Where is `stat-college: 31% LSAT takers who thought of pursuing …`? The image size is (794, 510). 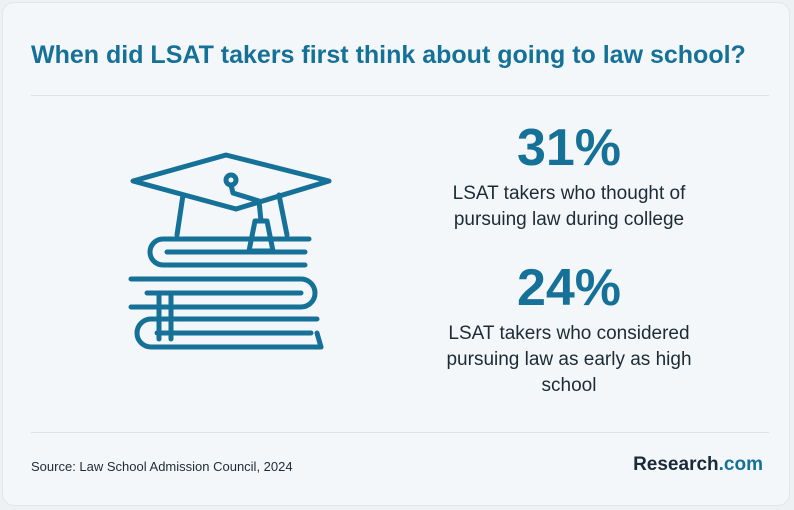
stat-college: 31% LSAT takers who thought of pursuing … is located at coordinates (569, 175).